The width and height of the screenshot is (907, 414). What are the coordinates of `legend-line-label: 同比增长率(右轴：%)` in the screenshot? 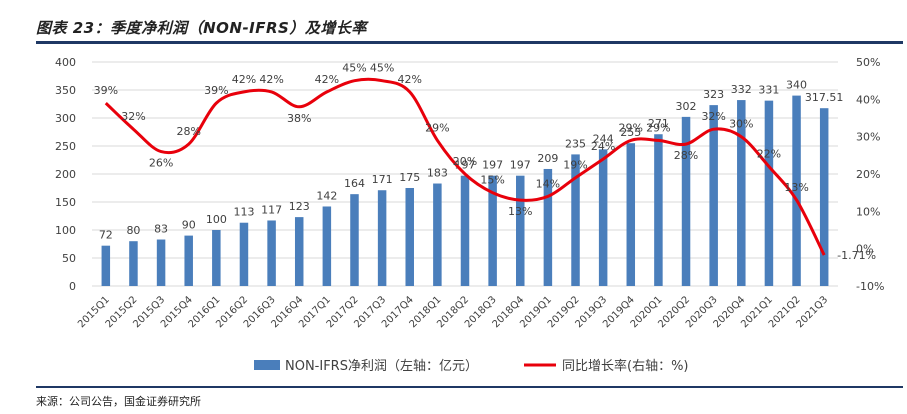 It's located at (625, 366).